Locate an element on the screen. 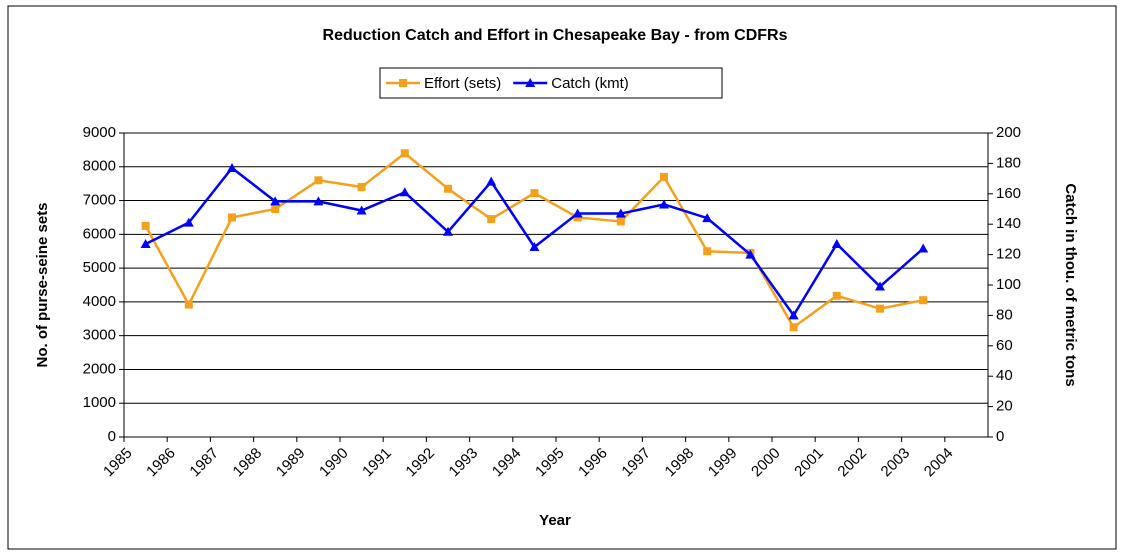 The height and width of the screenshot is (555, 1122). y2-tick-label: 60 is located at coordinates (1004, 345).